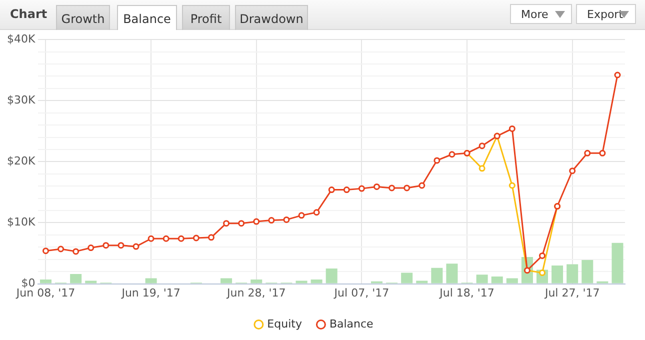 Image resolution: width=645 pixels, height=340 pixels. Describe the element at coordinates (150, 293) in the screenshot. I see `x-tick-label: Jun 19, '17` at that location.